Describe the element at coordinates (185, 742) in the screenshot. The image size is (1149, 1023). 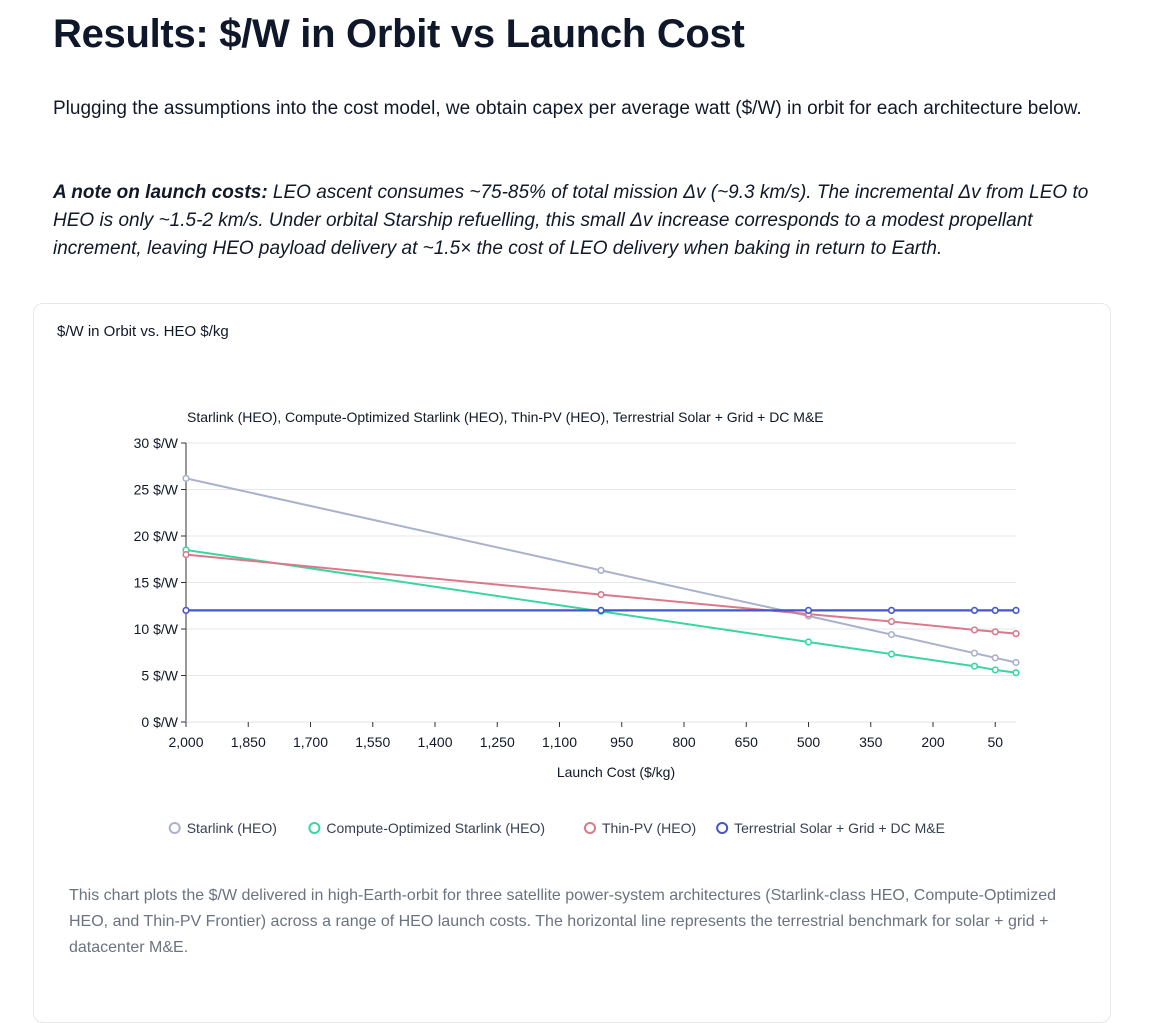
I see `x-tick-label: 2,000` at that location.